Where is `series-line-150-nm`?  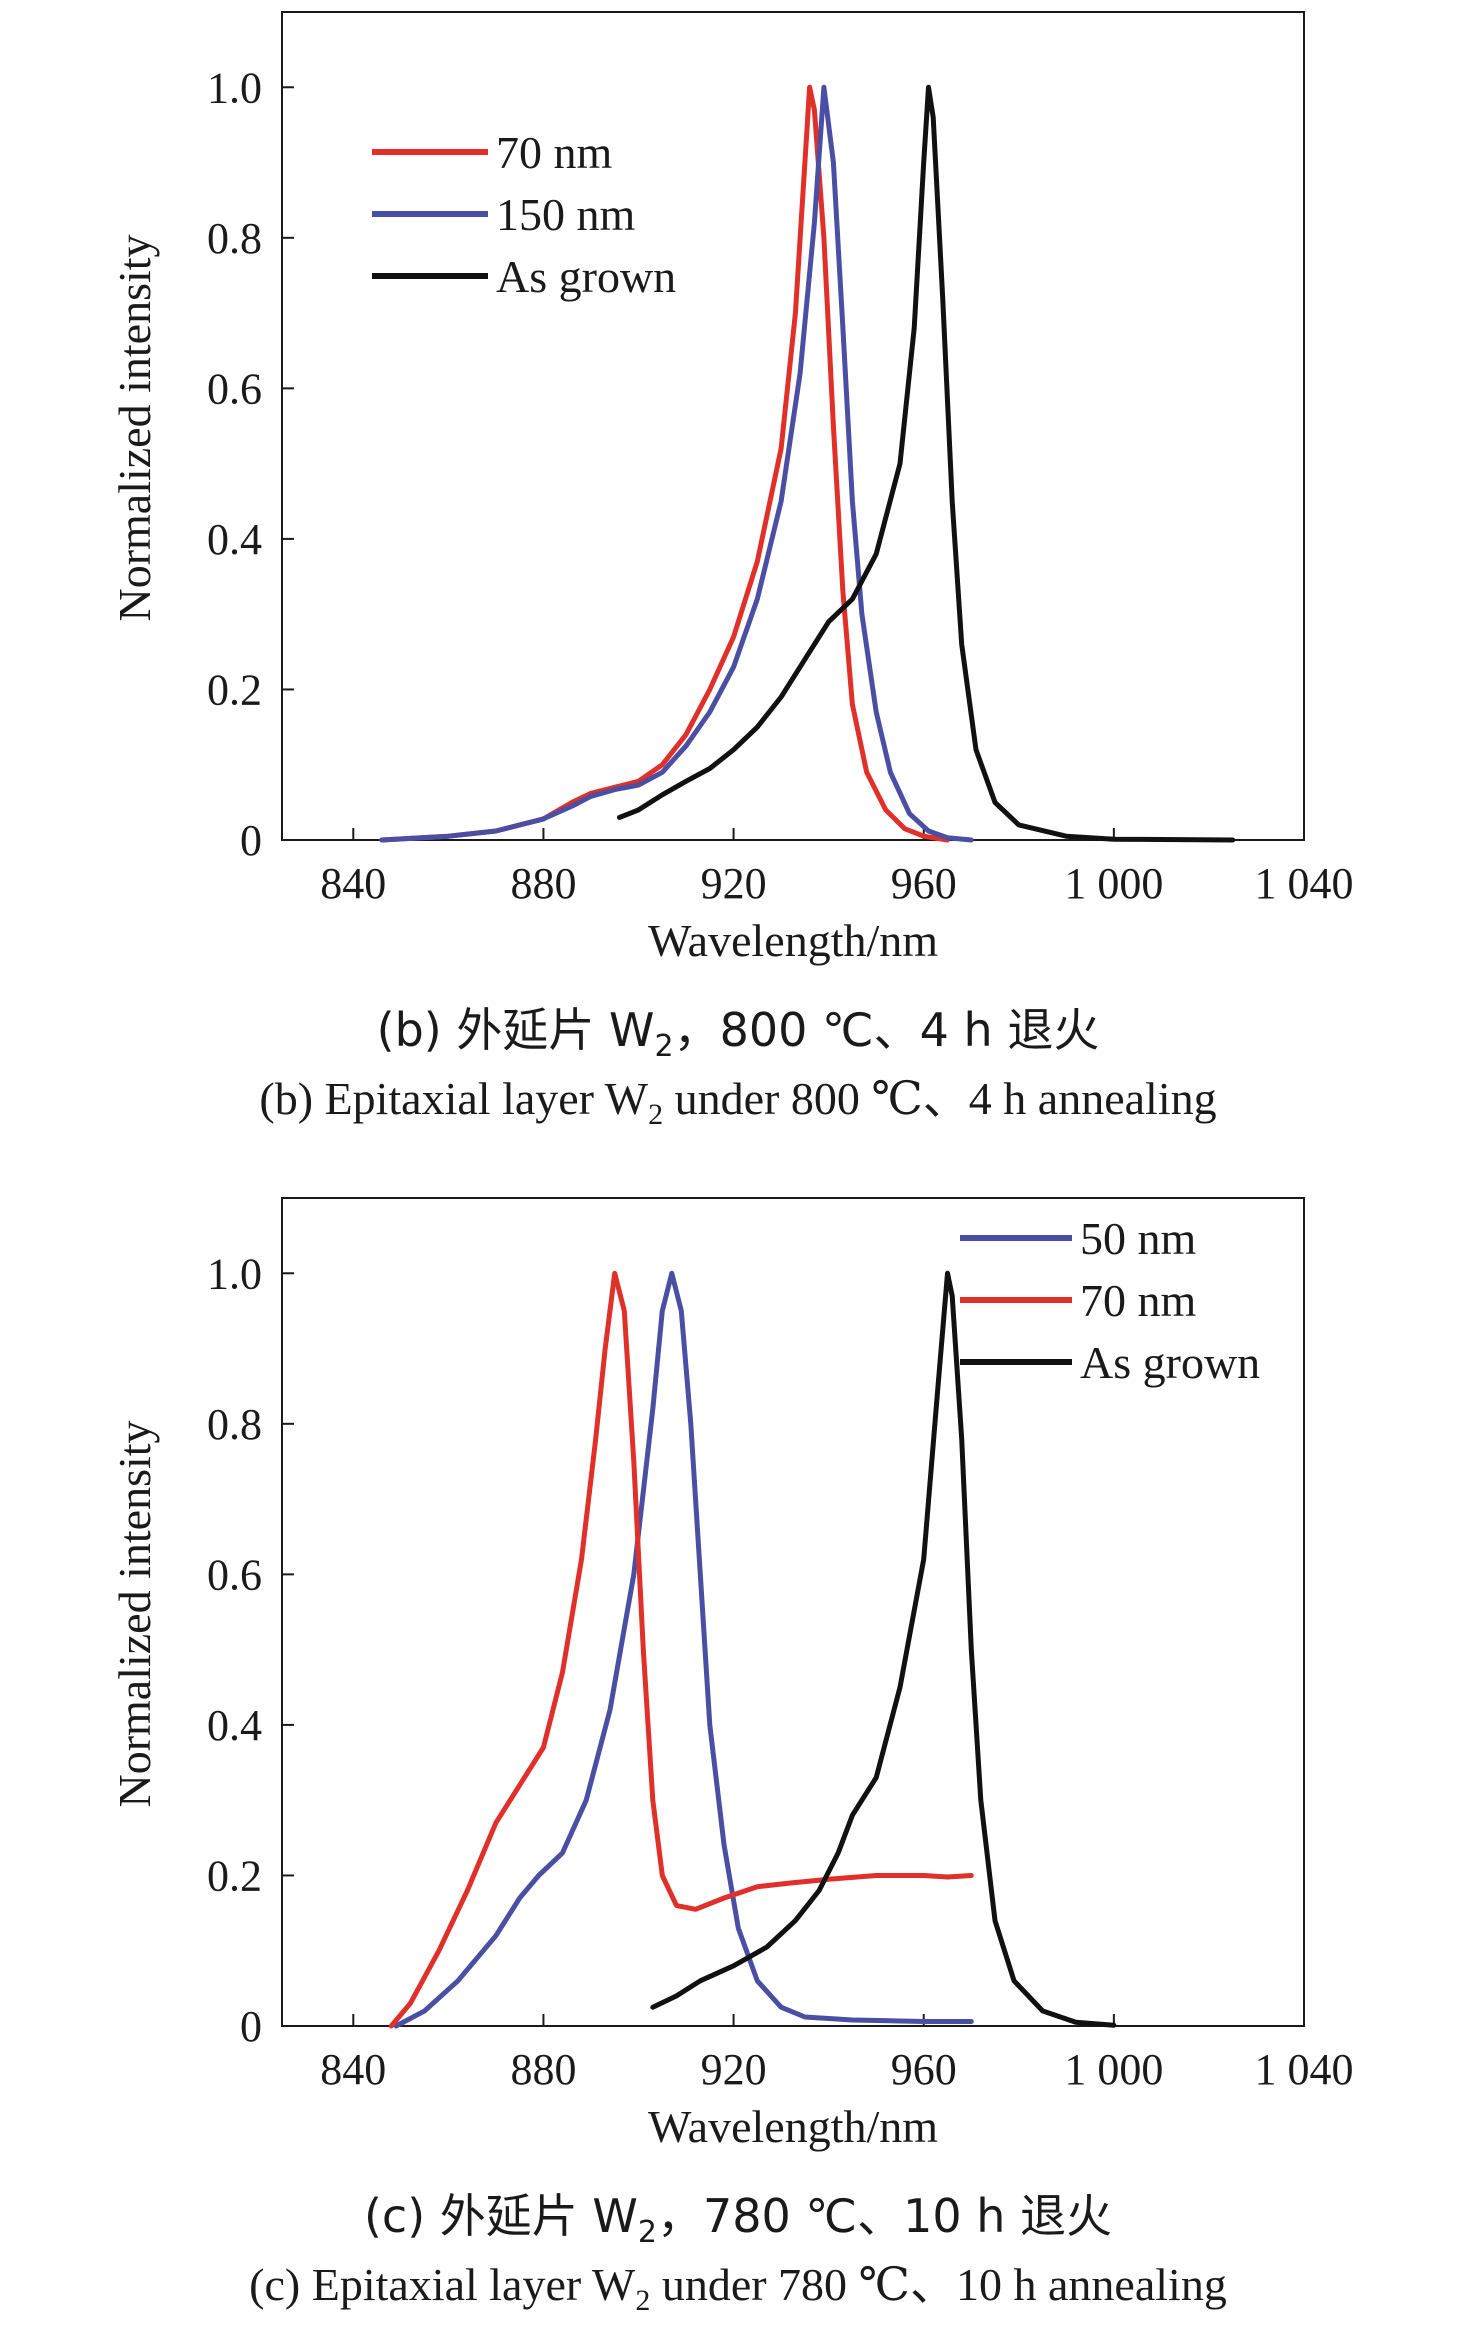 series-line-150-nm is located at coordinates (676, 463).